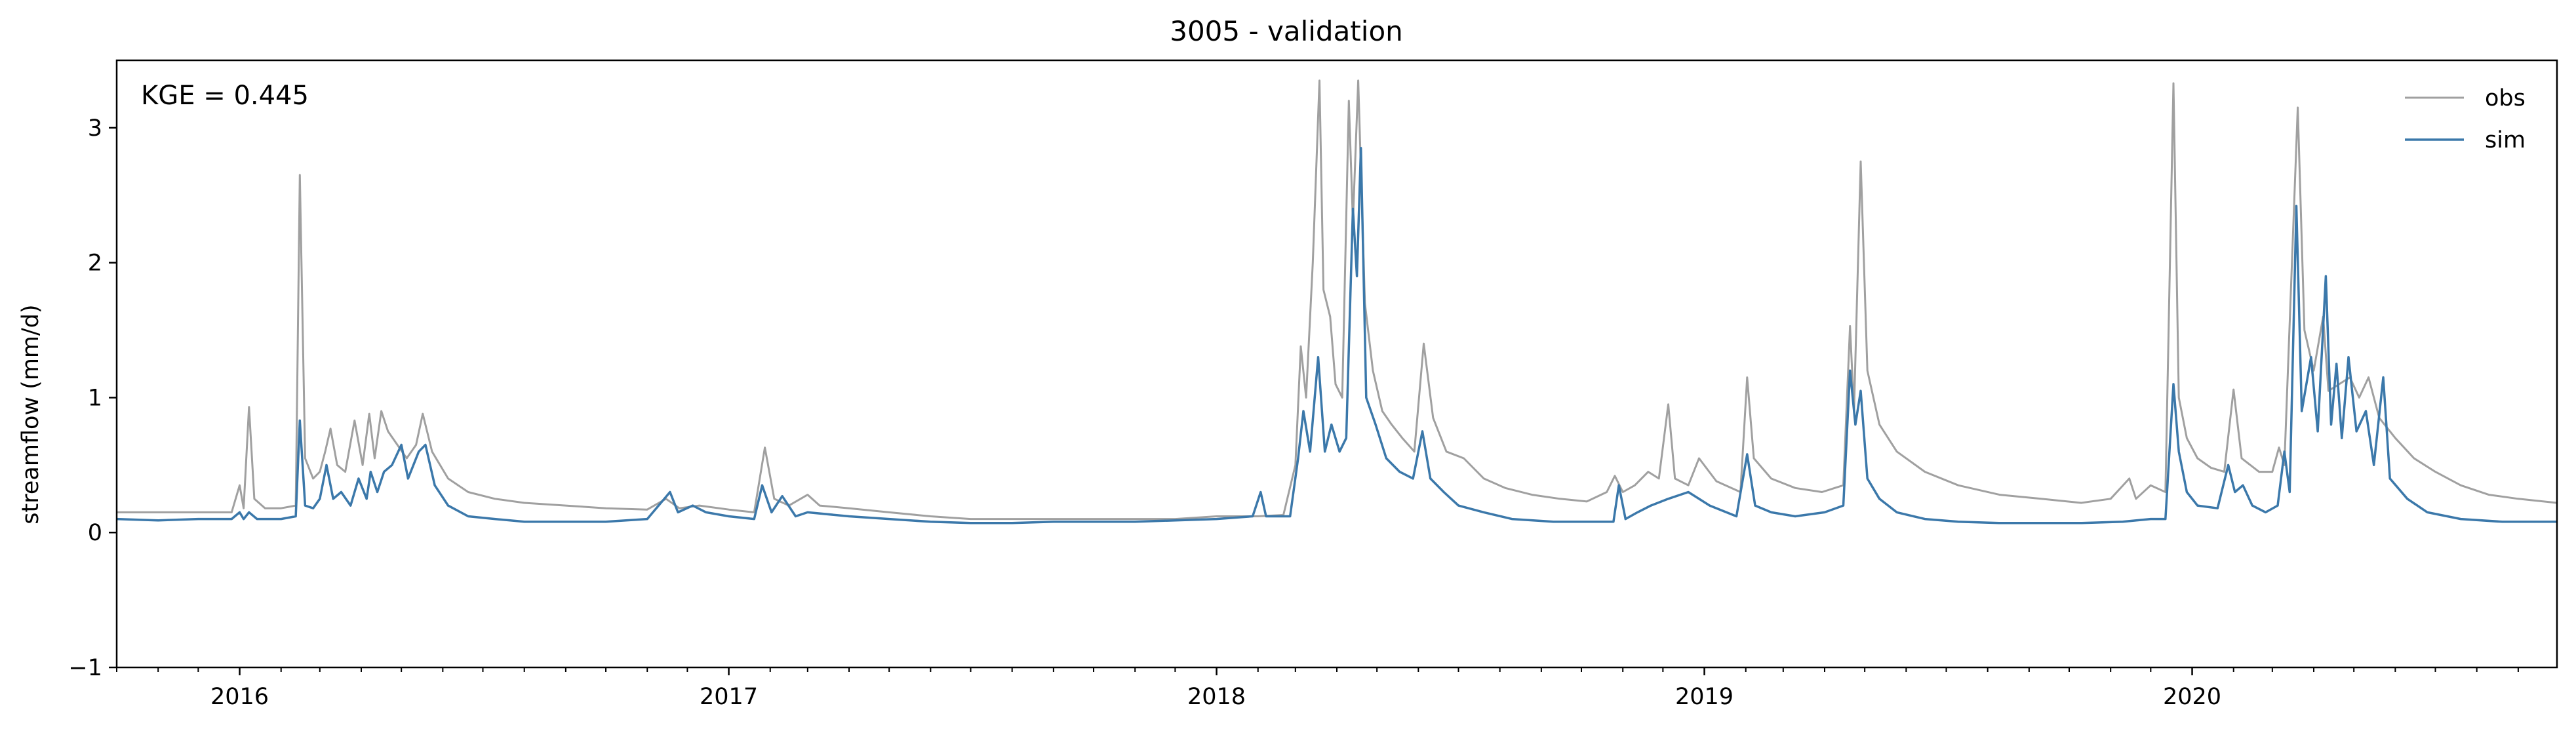  What do you see at coordinates (1286, 31) in the screenshot?
I see `chart-title: 3005 - validation` at bounding box center [1286, 31].